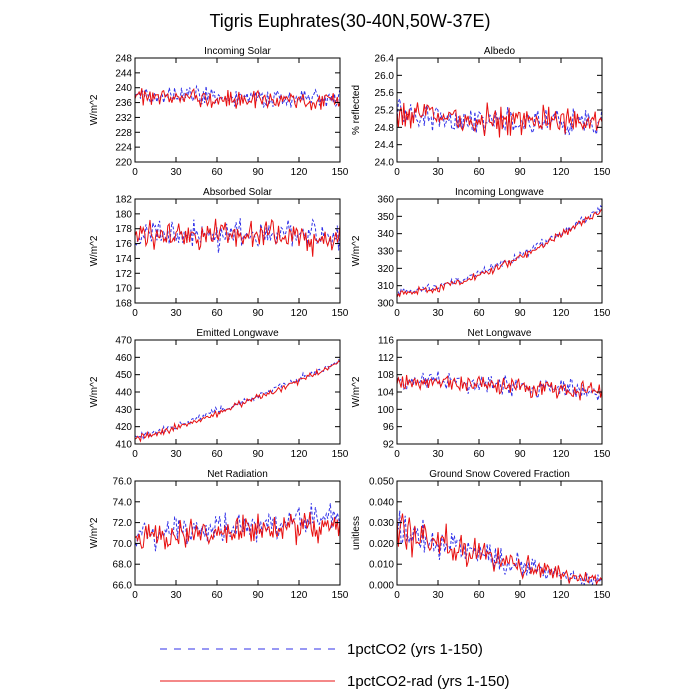  What do you see at coordinates (237, 333) in the screenshot?
I see `panel-title: Emitted Longwave` at bounding box center [237, 333].